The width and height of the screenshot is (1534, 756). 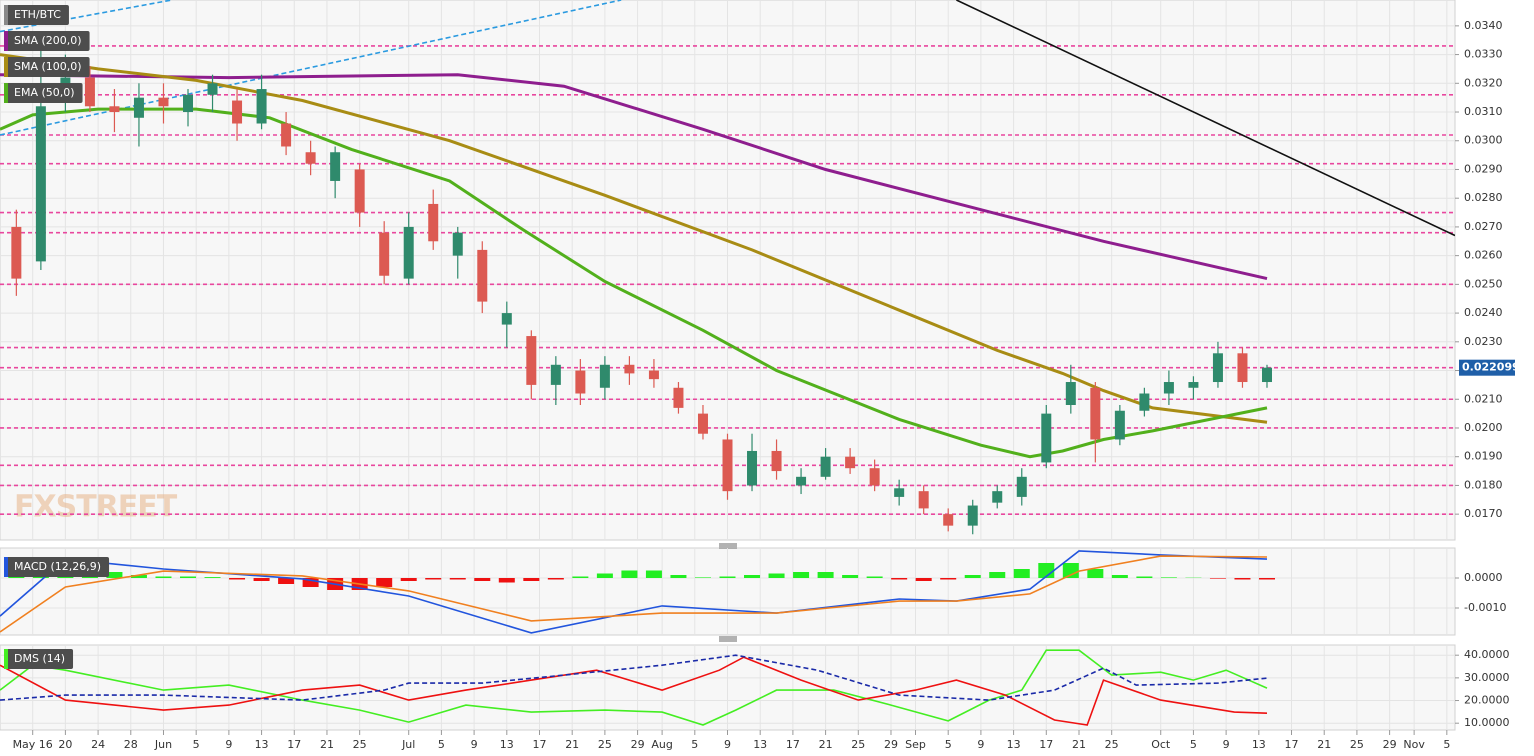 What do you see at coordinates (65, 744) in the screenshot?
I see `x-tick-label: 20` at bounding box center [65, 744].